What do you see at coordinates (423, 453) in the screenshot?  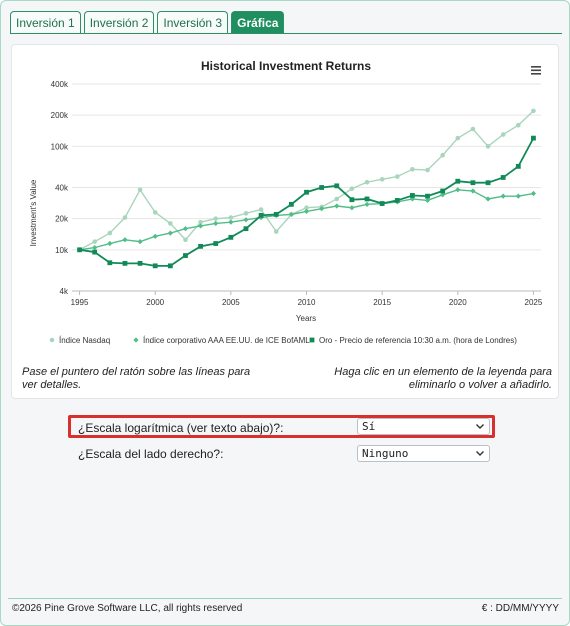 I see `right-scale-select: Ninguno` at bounding box center [423, 453].